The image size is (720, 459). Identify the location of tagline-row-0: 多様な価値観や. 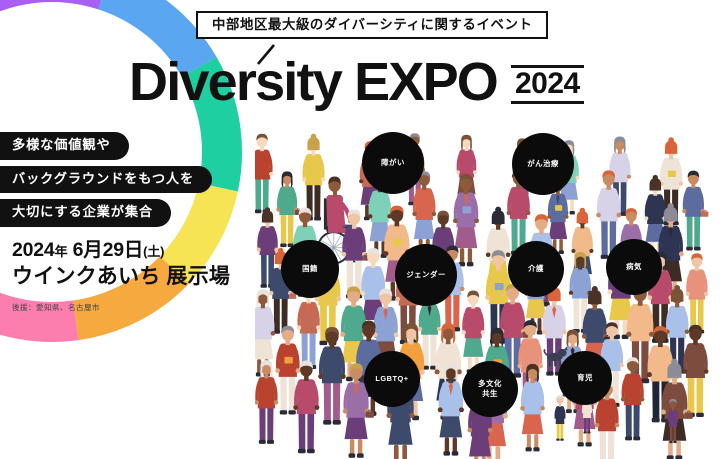
(106, 149).